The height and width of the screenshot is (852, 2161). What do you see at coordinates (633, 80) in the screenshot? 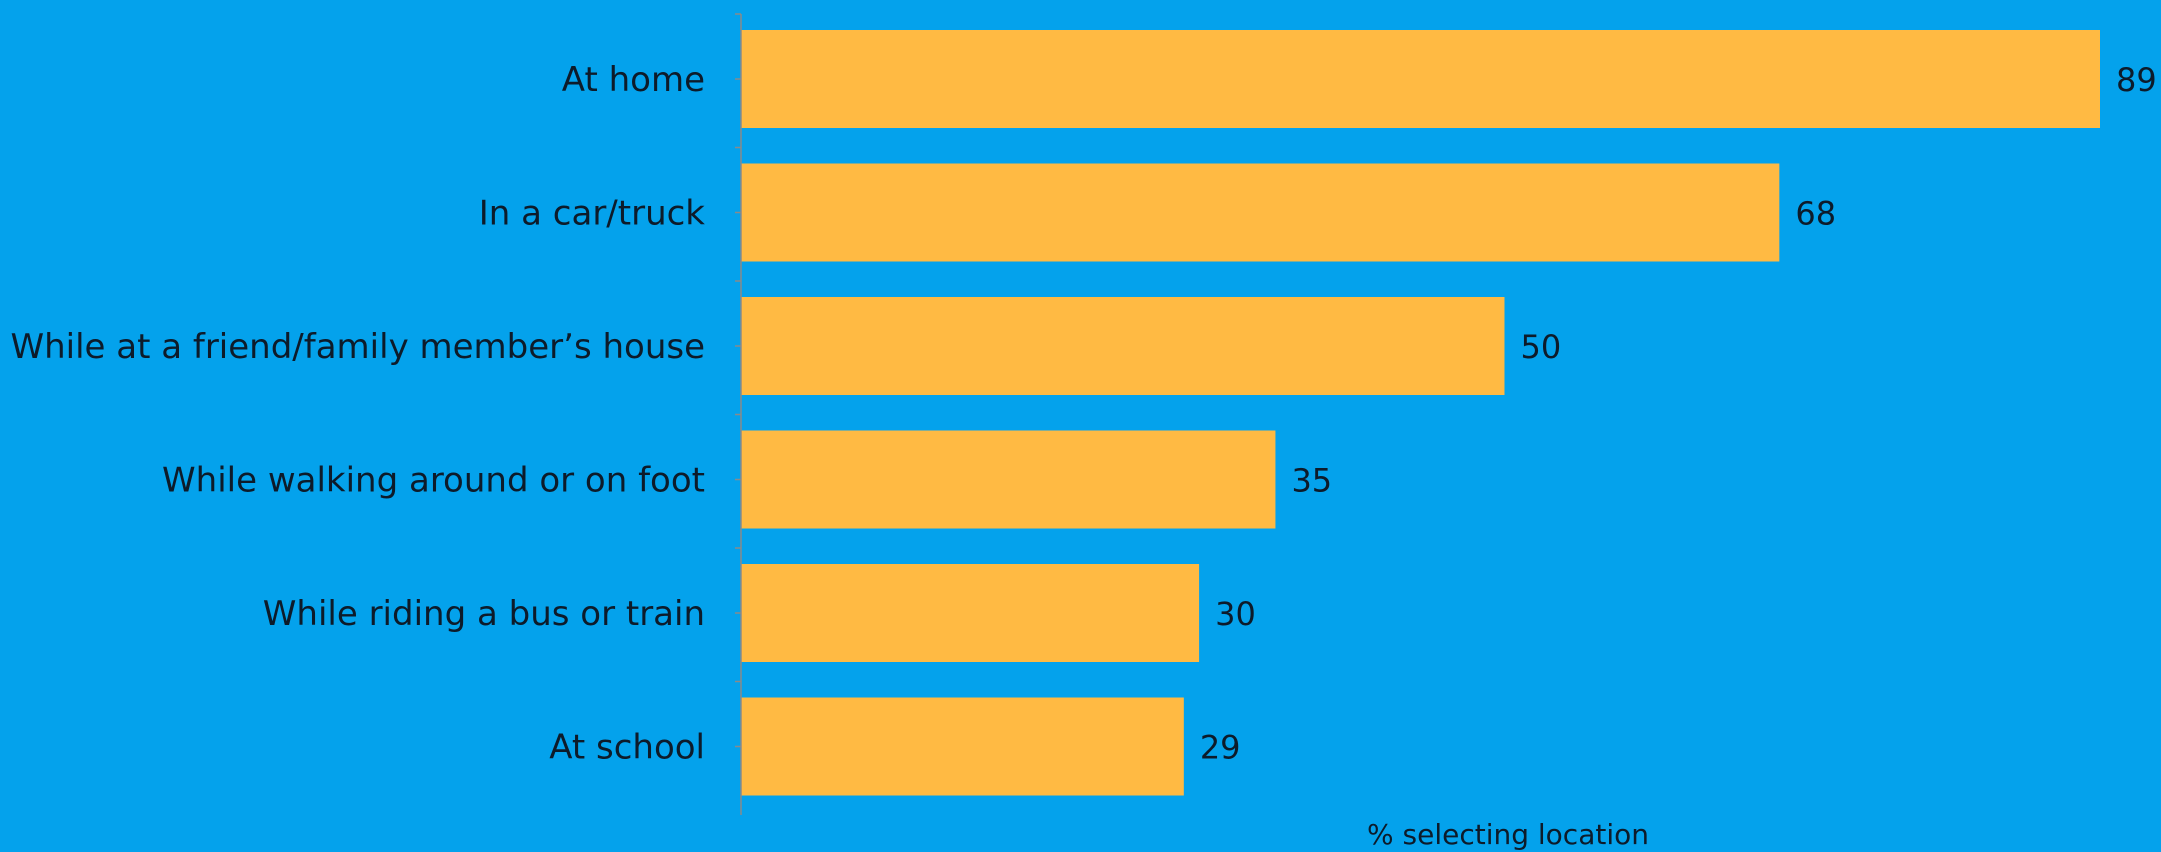
I see `category-label: At home` at bounding box center [633, 80].